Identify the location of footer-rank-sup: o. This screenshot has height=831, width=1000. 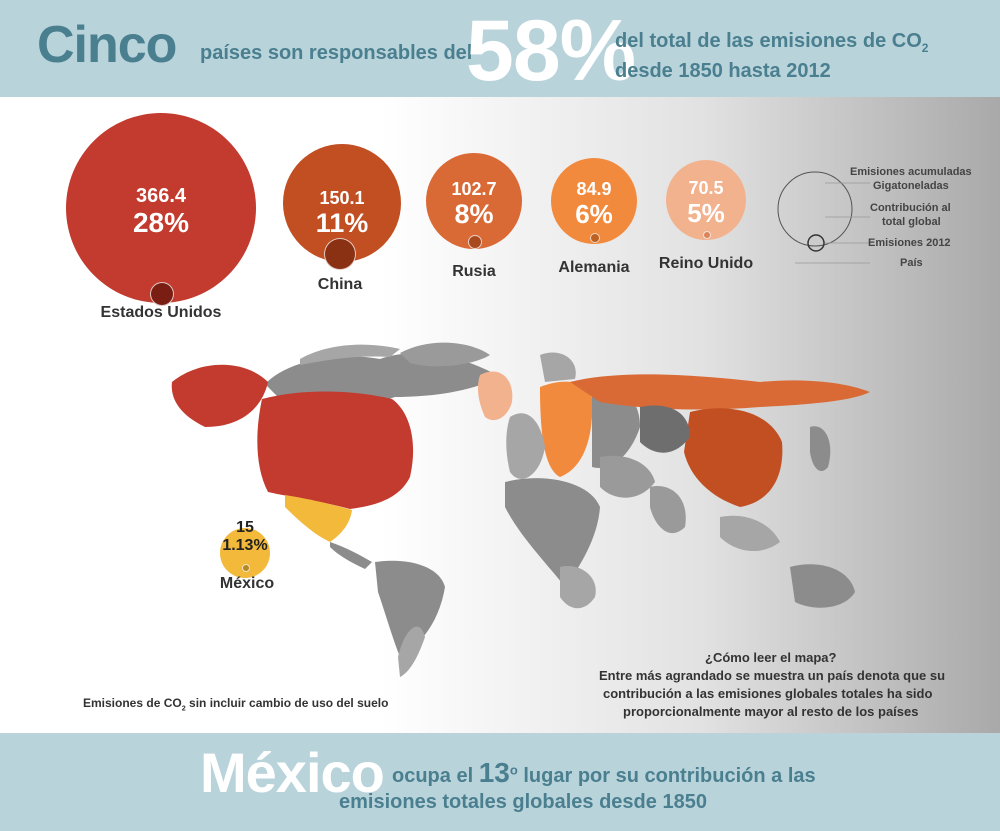
(513, 770).